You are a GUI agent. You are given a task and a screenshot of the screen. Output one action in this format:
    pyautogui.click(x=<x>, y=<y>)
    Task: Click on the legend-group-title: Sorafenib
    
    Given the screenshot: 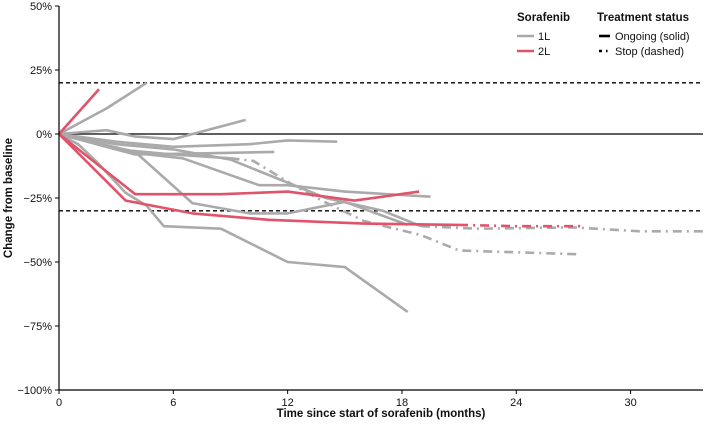 What is the action you would take?
    pyautogui.click(x=543, y=18)
    